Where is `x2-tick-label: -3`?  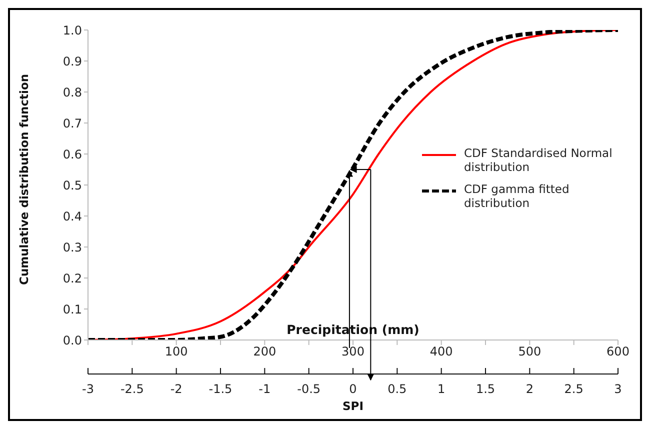 x2-tick-label: -3 is located at coordinates (88, 389).